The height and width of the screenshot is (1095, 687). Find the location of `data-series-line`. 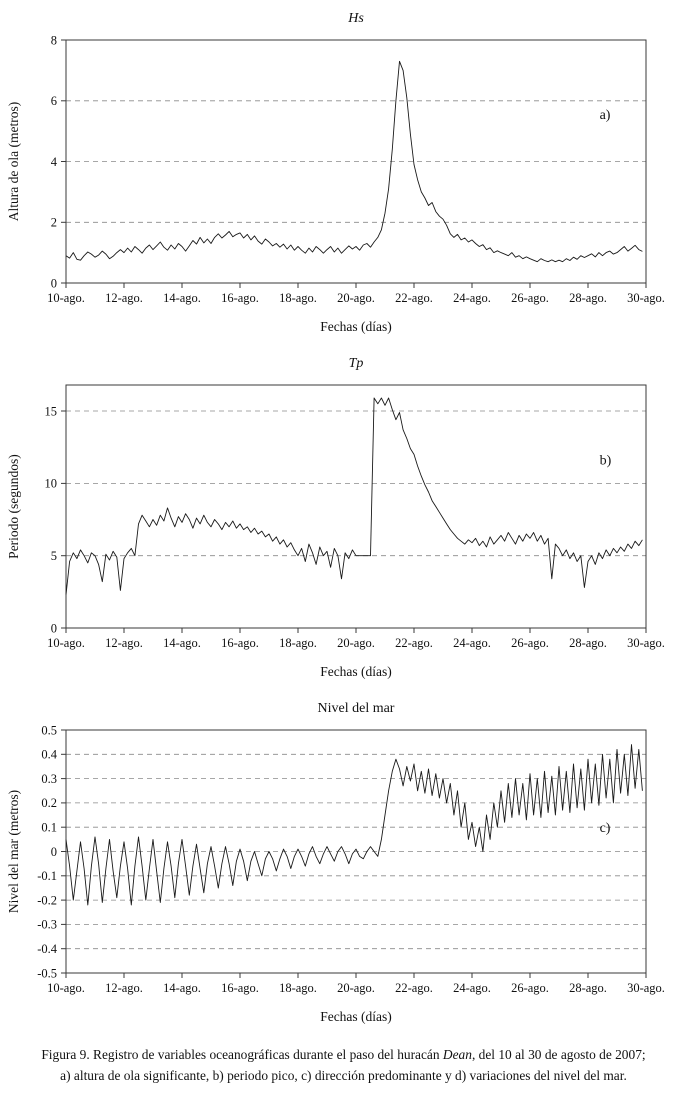

data-series-line is located at coordinates (354, 825).